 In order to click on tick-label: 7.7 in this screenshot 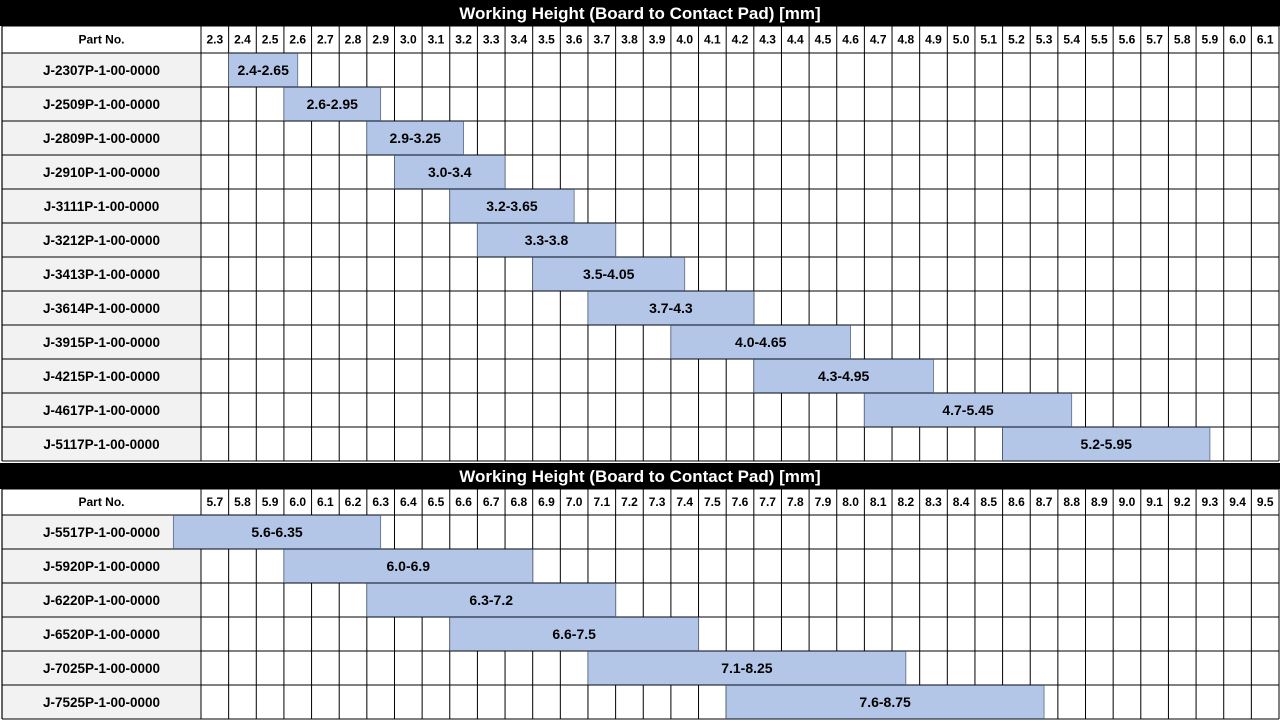, I will do `click(767, 502)`.